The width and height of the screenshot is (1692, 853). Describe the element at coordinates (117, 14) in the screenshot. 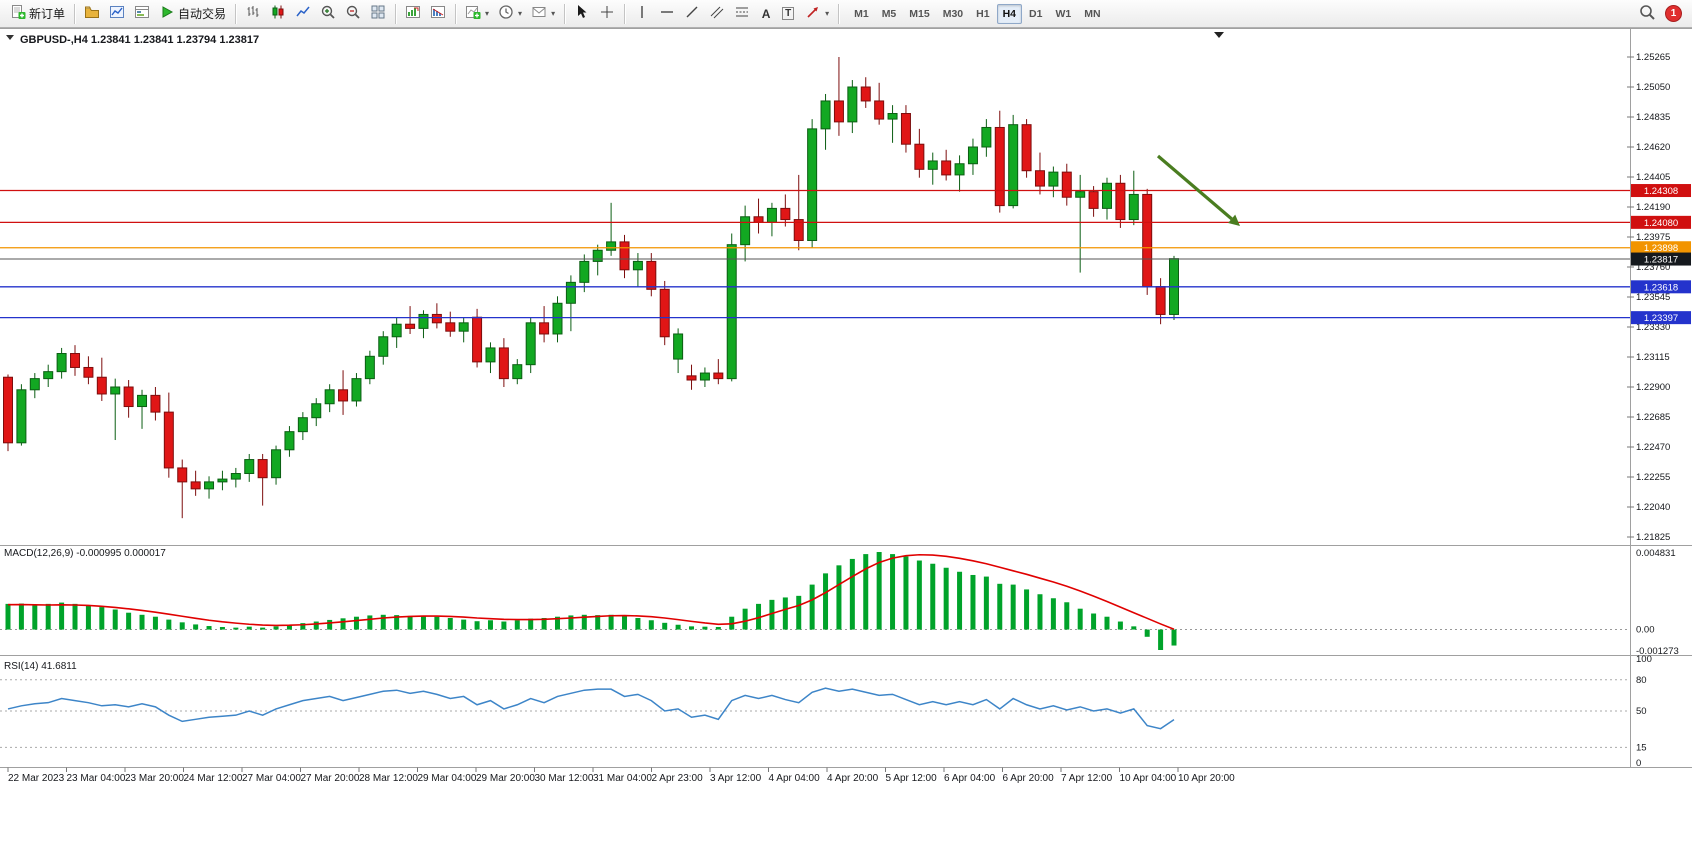

I see `market-watch-button` at that location.